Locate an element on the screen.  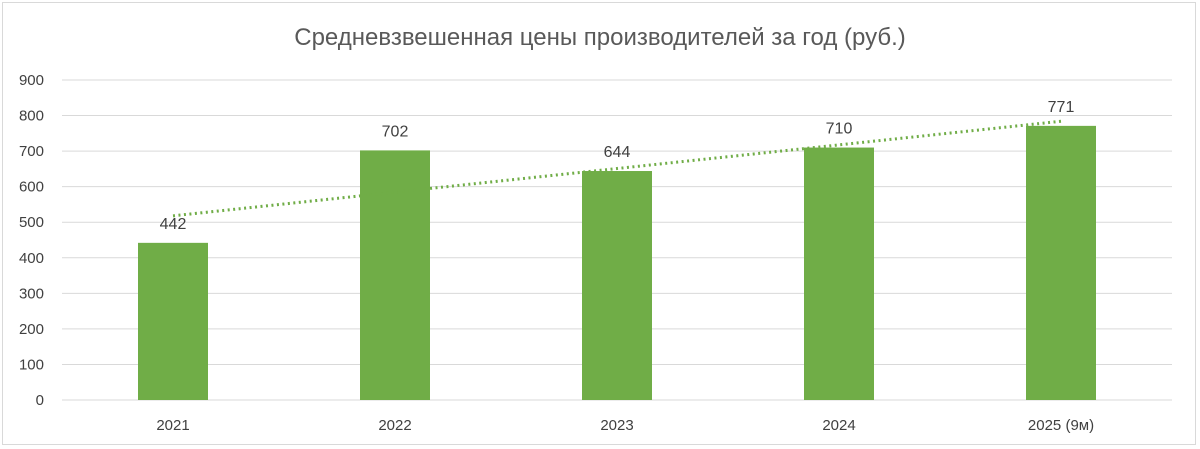
x-tick-label: 2021 is located at coordinates (172, 425).